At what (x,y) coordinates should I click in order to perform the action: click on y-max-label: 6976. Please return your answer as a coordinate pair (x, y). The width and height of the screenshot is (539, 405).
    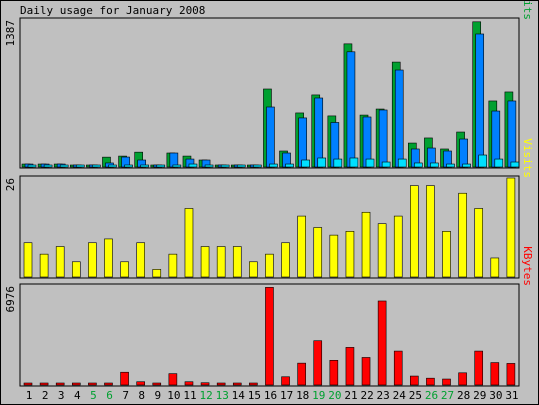
    Looking at the image, I should click on (10, 299).